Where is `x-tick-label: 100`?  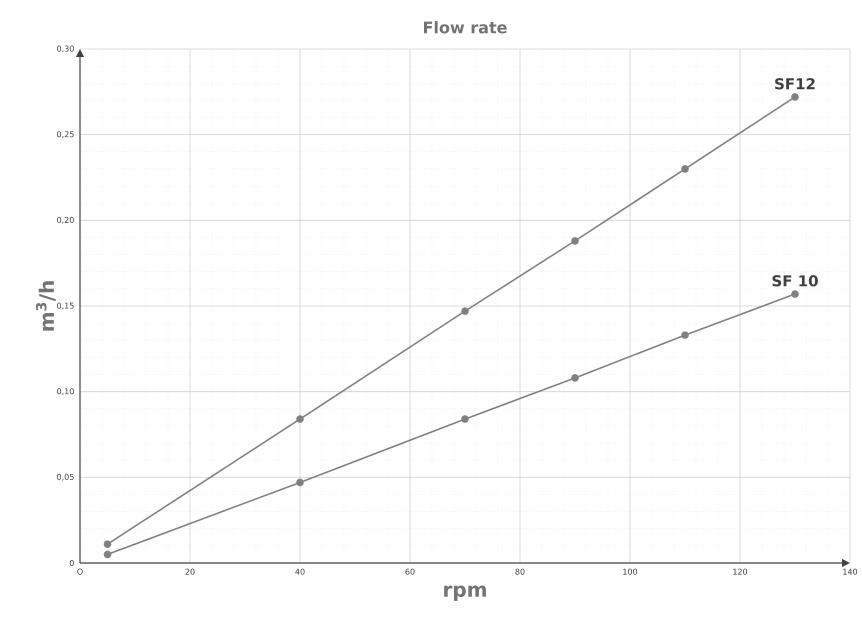 x-tick-label: 100 is located at coordinates (630, 571).